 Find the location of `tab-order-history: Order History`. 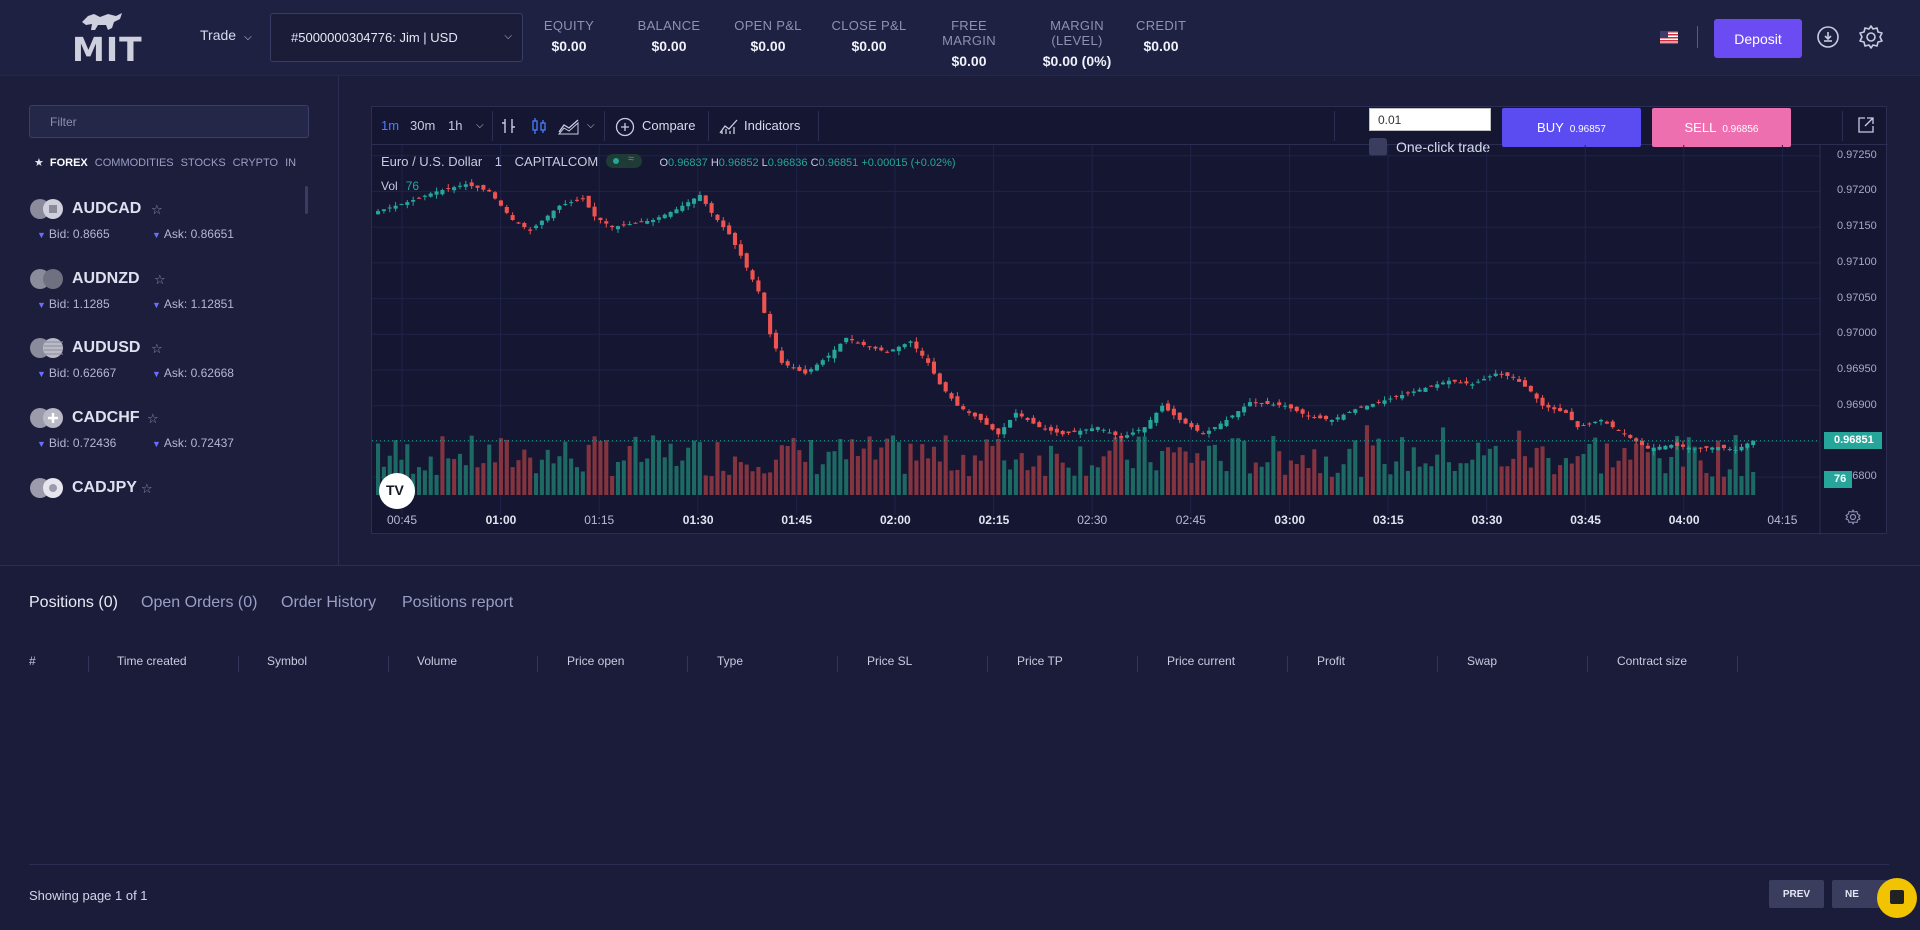

tab-order-history: Order History is located at coordinates (329, 602).